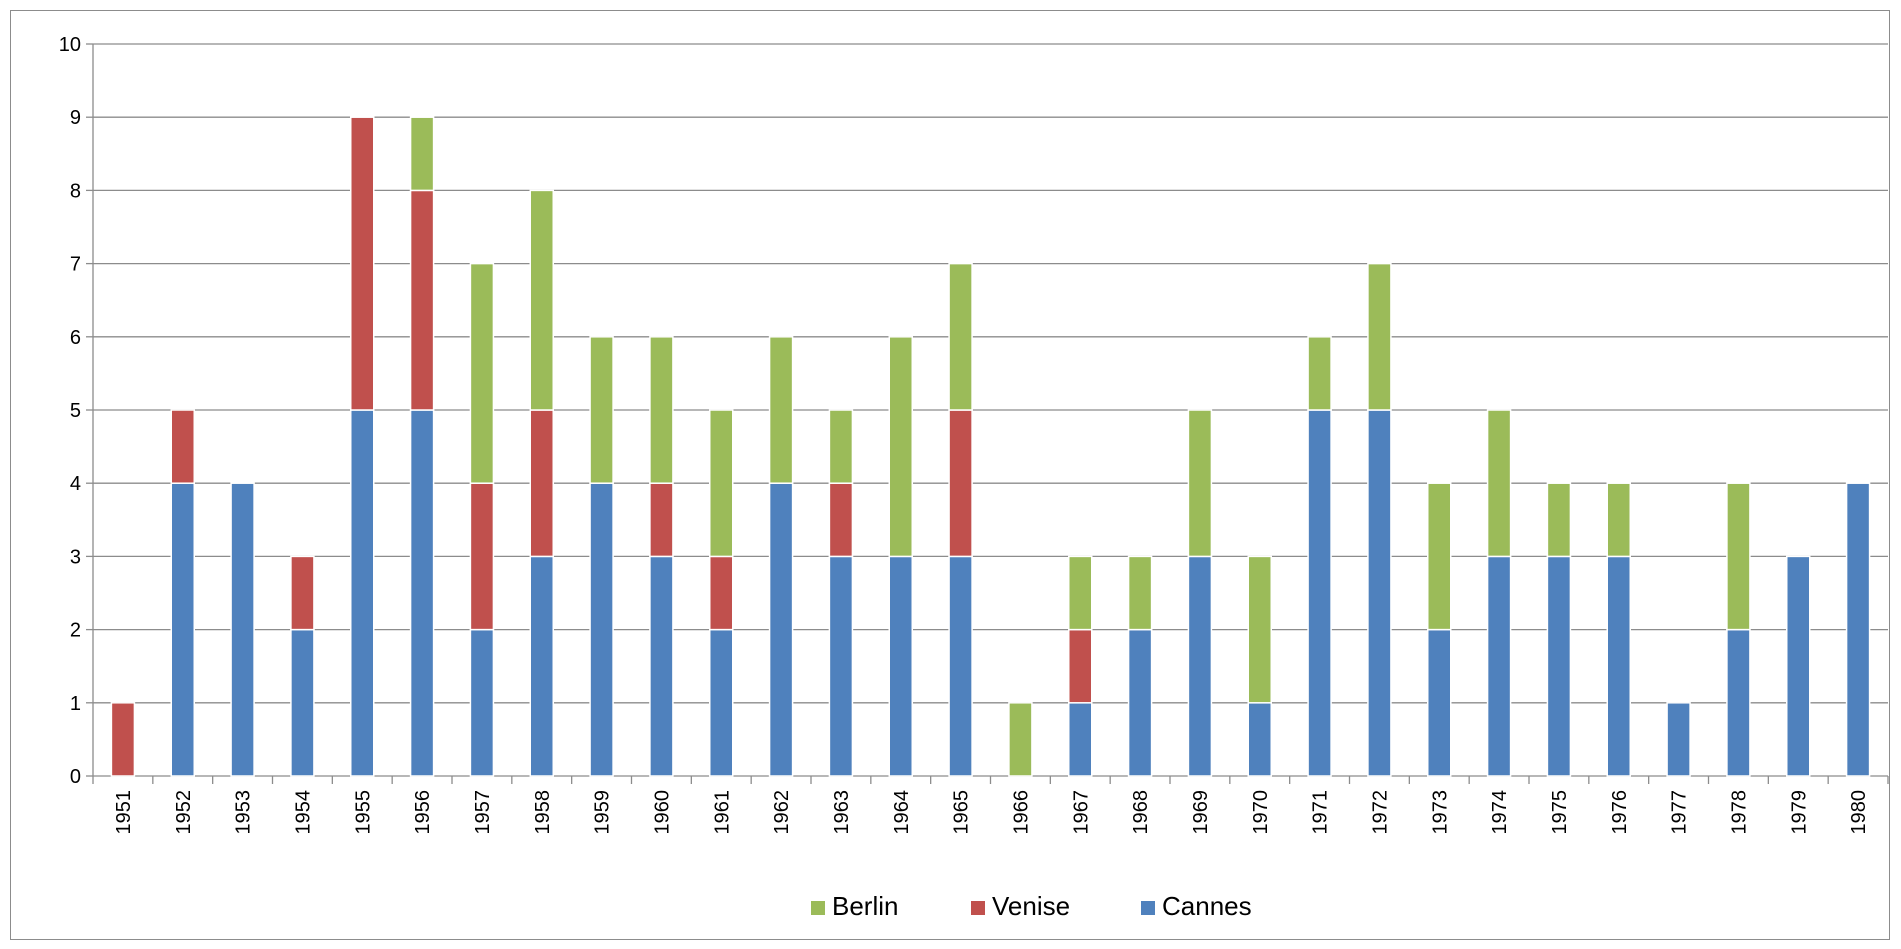  Describe the element at coordinates (75, 265) in the screenshot. I see `y-tick-label: 7` at that location.